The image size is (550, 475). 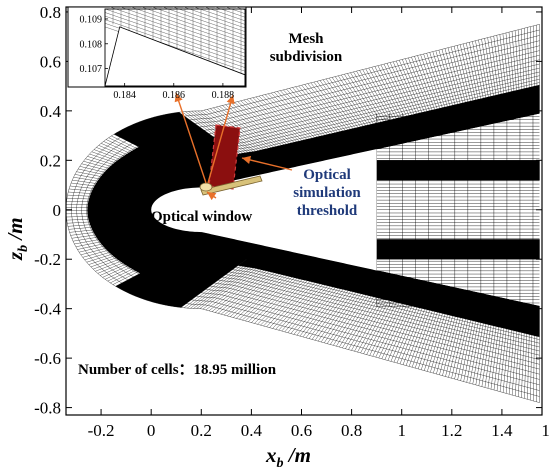 I want to click on y-tick-label: 0.2, so click(x=50, y=160).